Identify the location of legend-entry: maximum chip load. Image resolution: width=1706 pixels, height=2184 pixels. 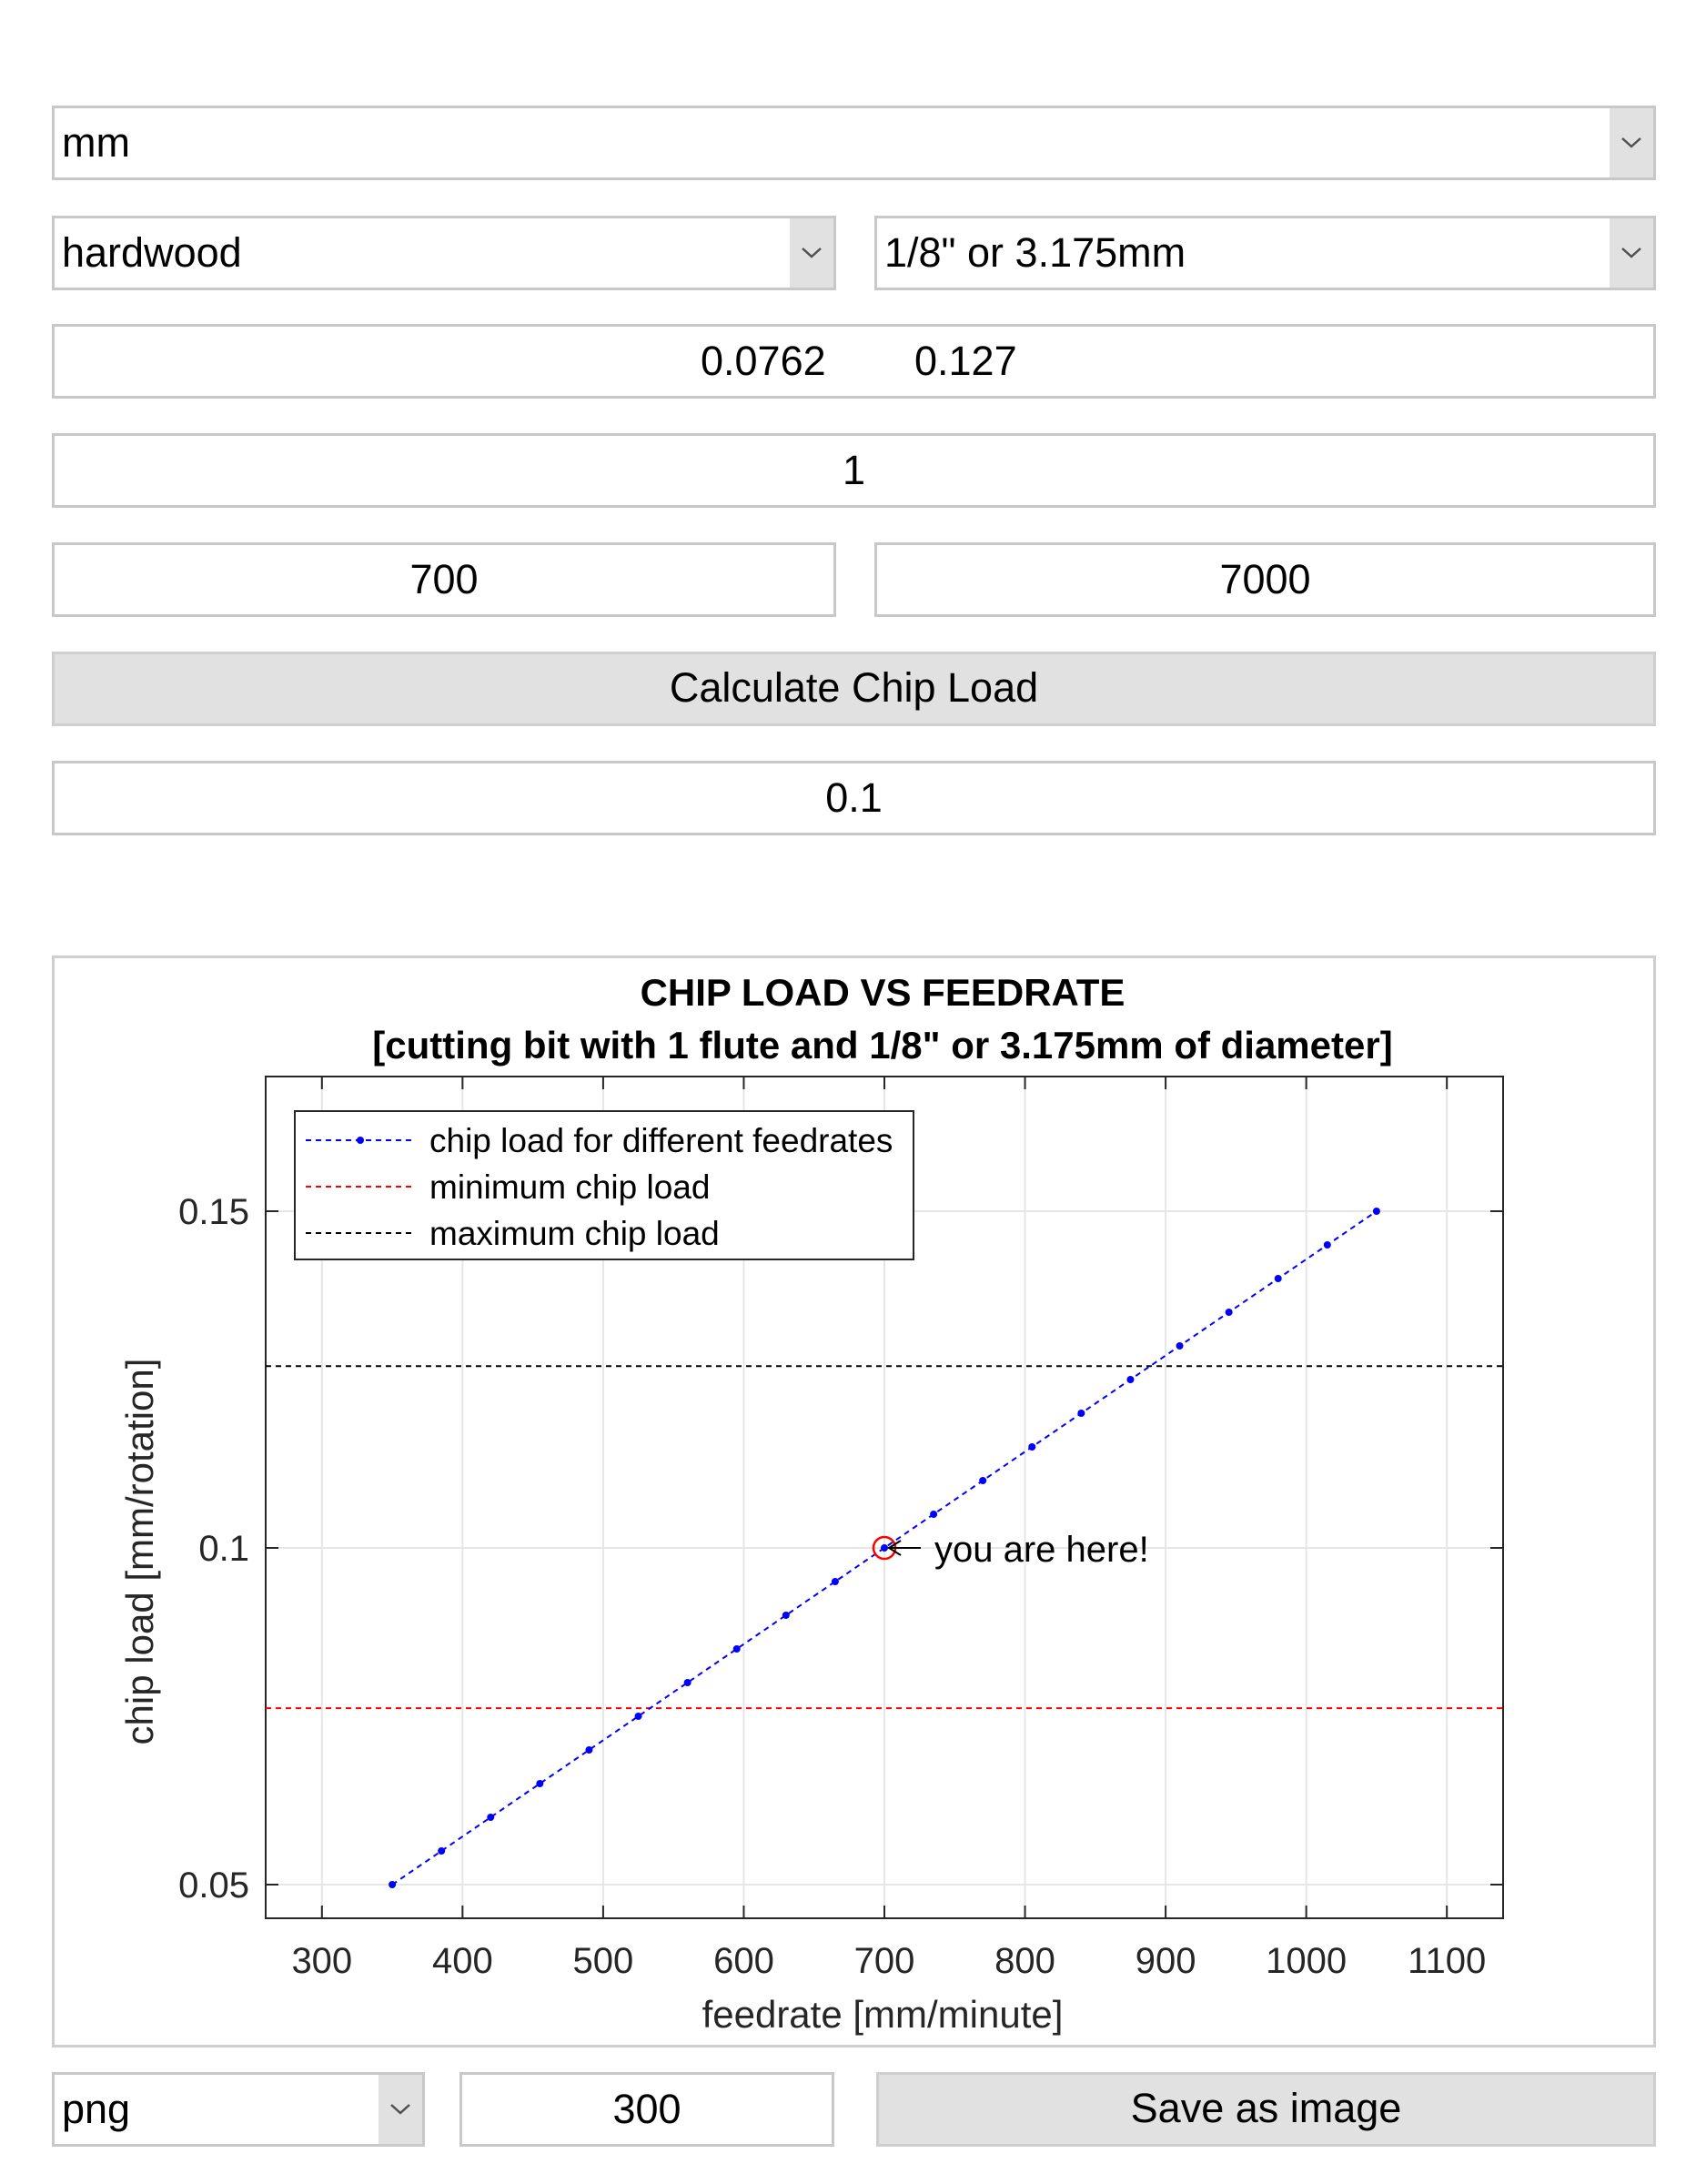
(574, 1234).